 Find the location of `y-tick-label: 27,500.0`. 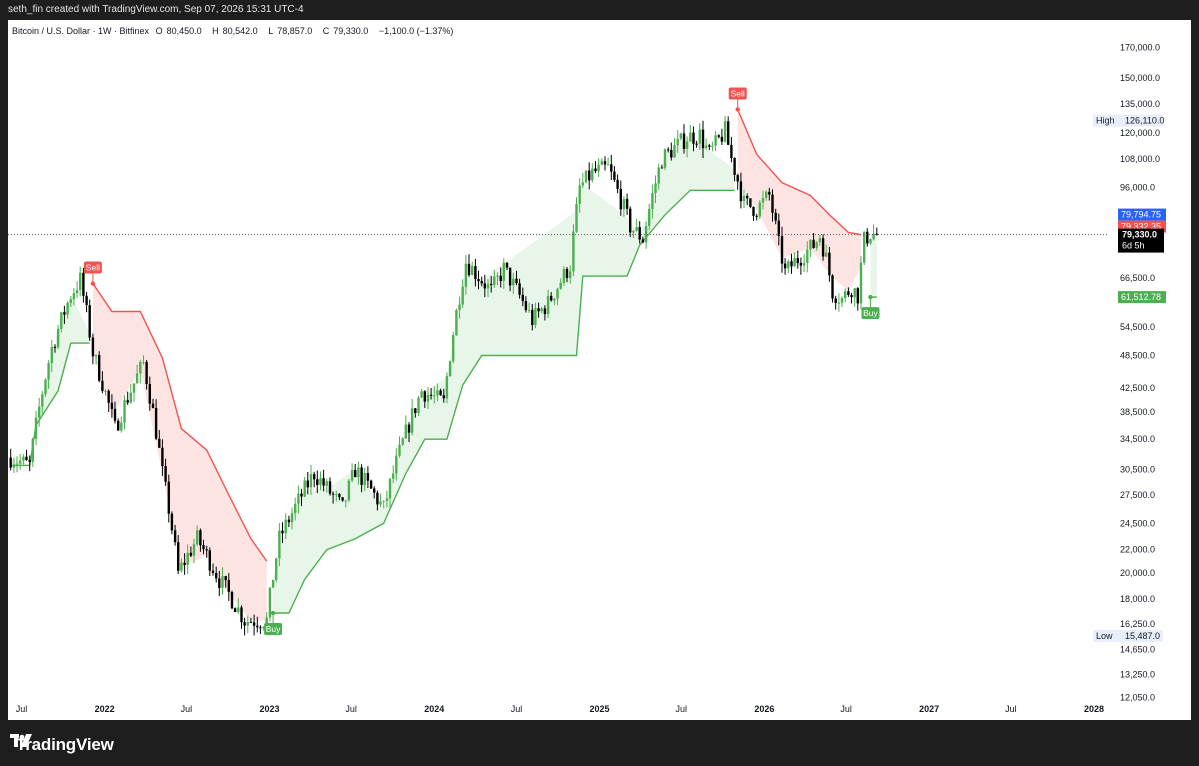

y-tick-label: 27,500.0 is located at coordinates (1137, 495).